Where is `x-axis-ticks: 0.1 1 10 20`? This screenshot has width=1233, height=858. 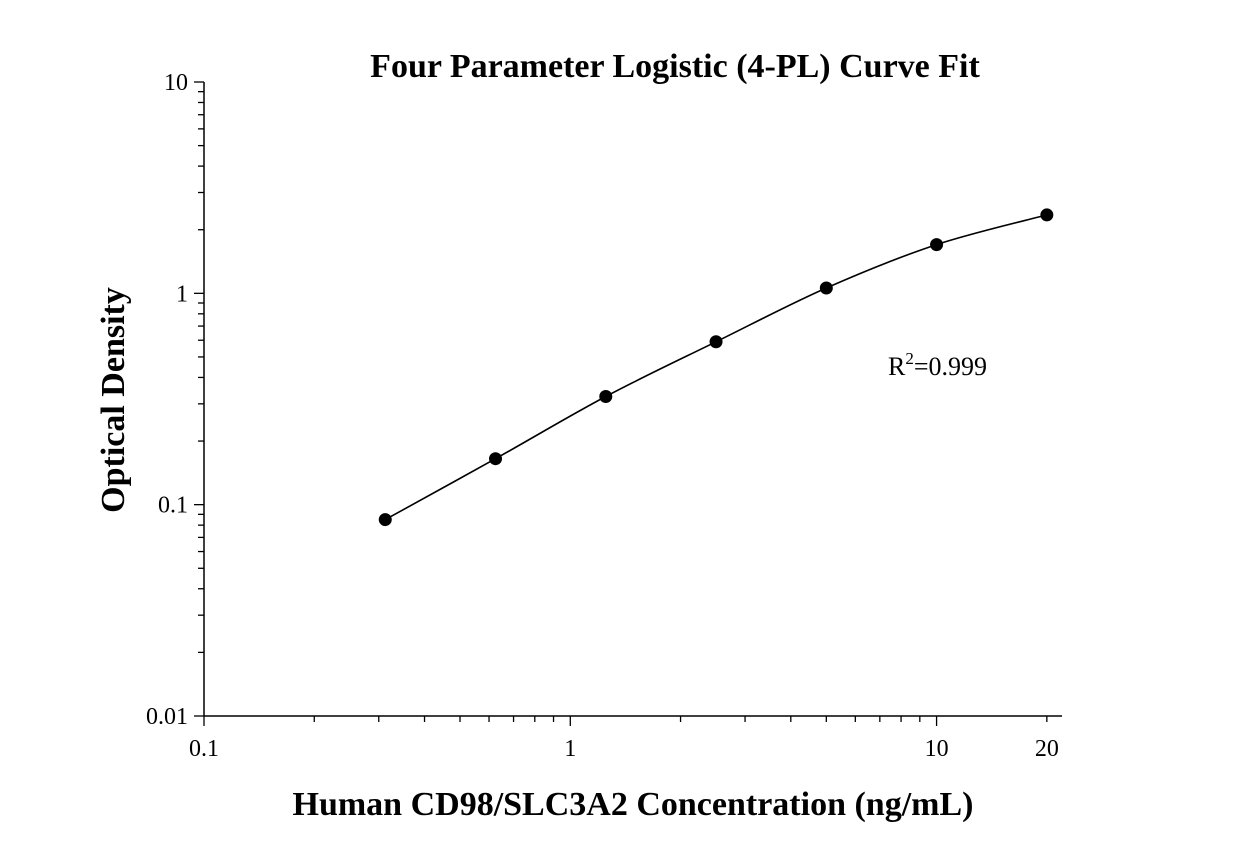 x-axis-ticks: 0.1 1 10 20 is located at coordinates (624, 739).